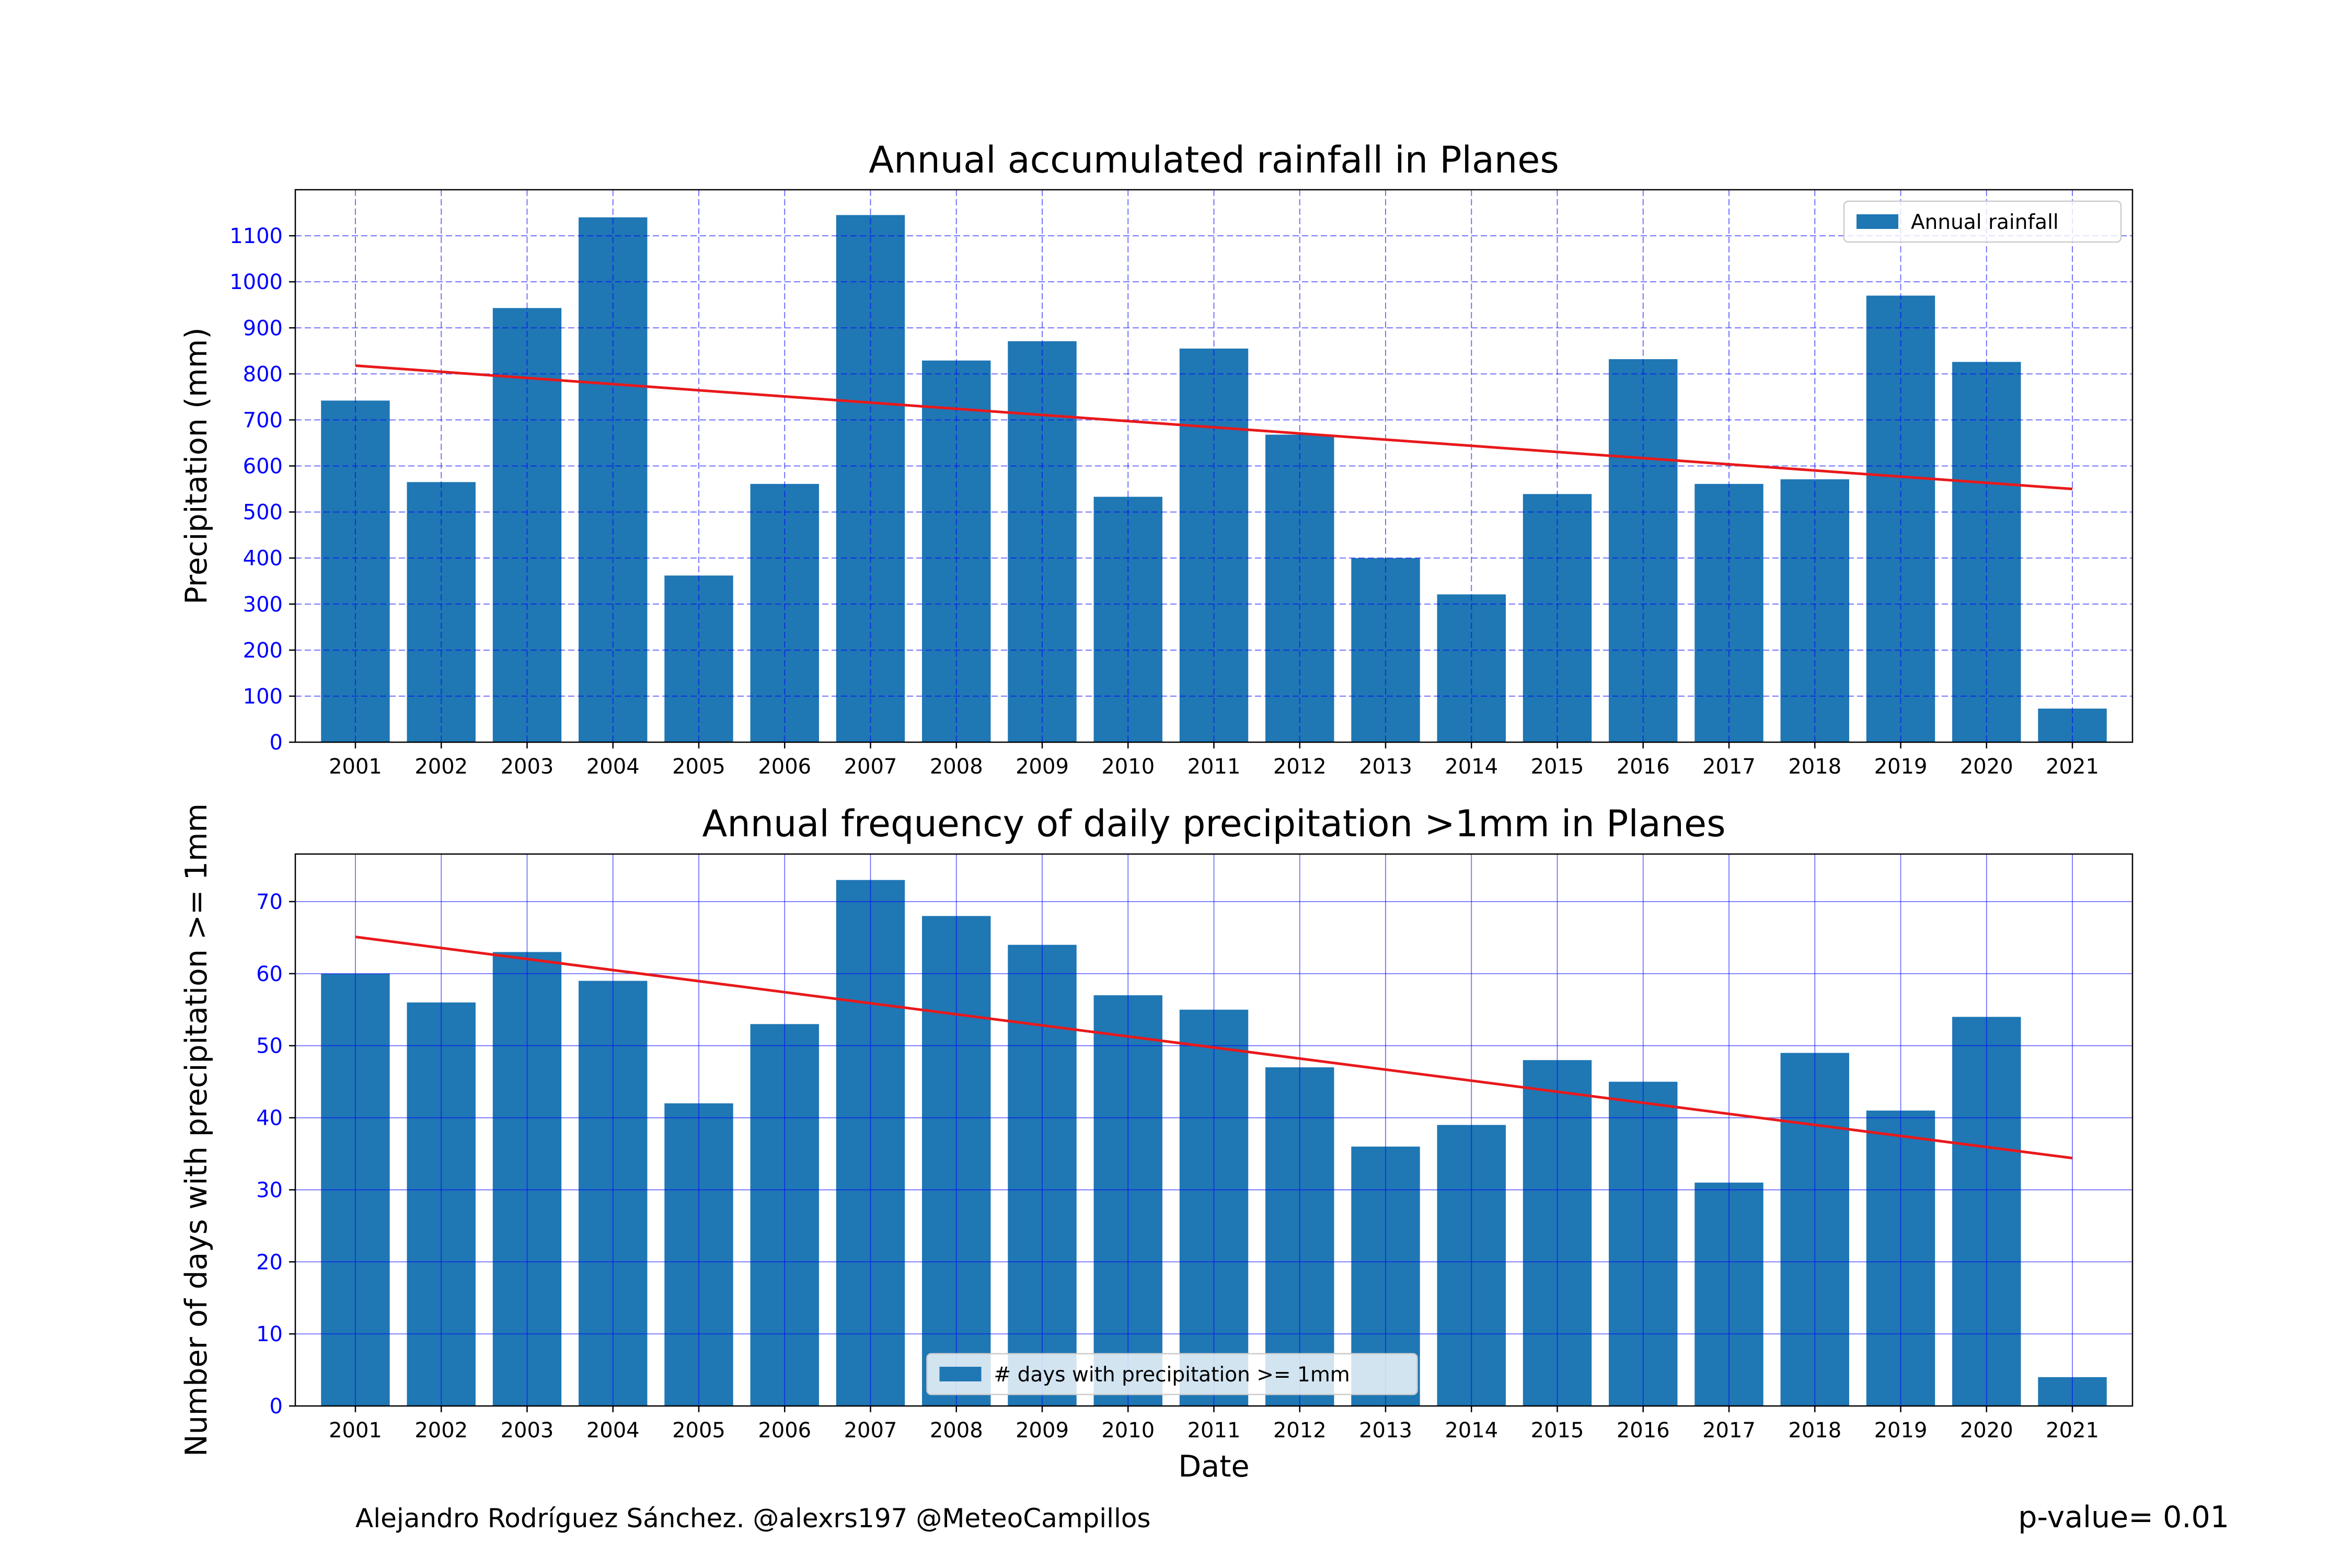 This screenshot has height=1568, width=2352. Describe the element at coordinates (269, 1262) in the screenshot. I see `y-tick-label: 20` at that location.